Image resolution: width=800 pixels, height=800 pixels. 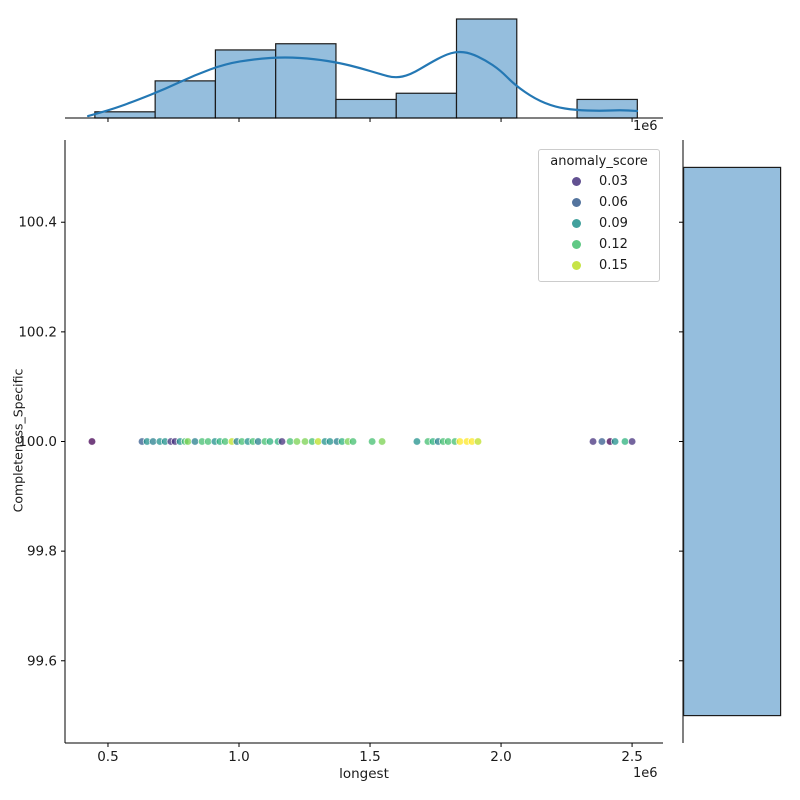 What do you see at coordinates (500, 757) in the screenshot?
I see `x-tick-label: 2.0` at bounding box center [500, 757].